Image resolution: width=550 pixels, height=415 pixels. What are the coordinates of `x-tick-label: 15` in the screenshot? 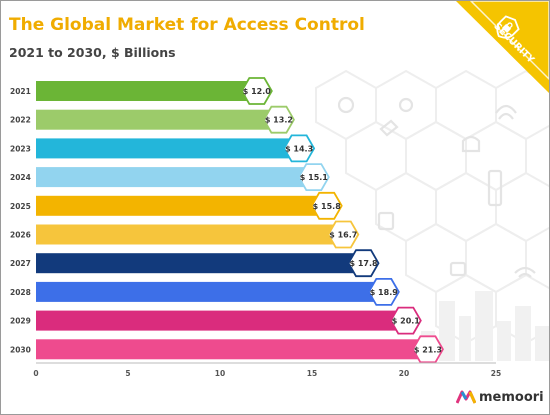 It's located at (312, 373).